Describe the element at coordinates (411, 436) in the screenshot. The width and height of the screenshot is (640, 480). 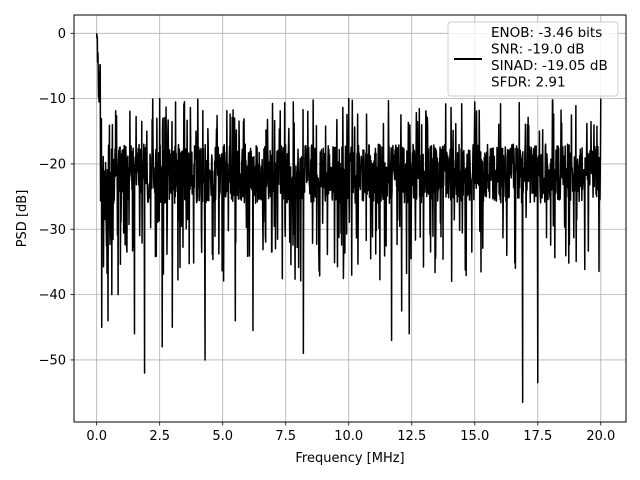
I see `x-tick-label: 12.5` at that location.